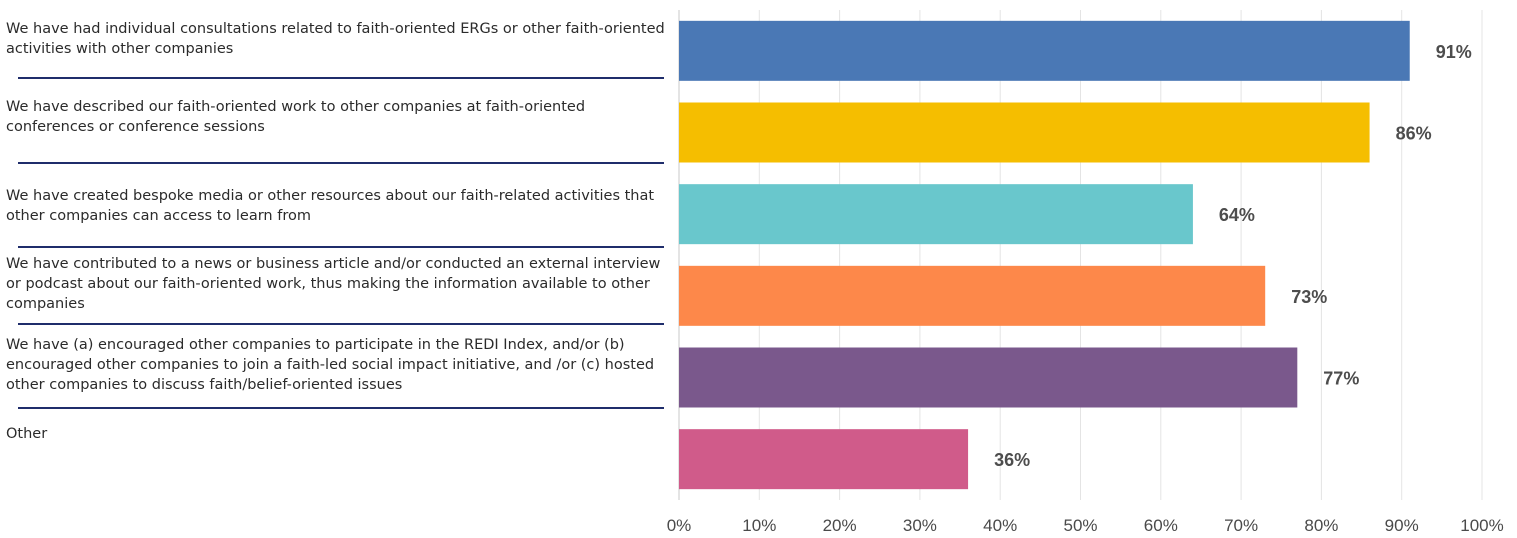  I want to click on value-label-2: 86%, so click(1414, 134).